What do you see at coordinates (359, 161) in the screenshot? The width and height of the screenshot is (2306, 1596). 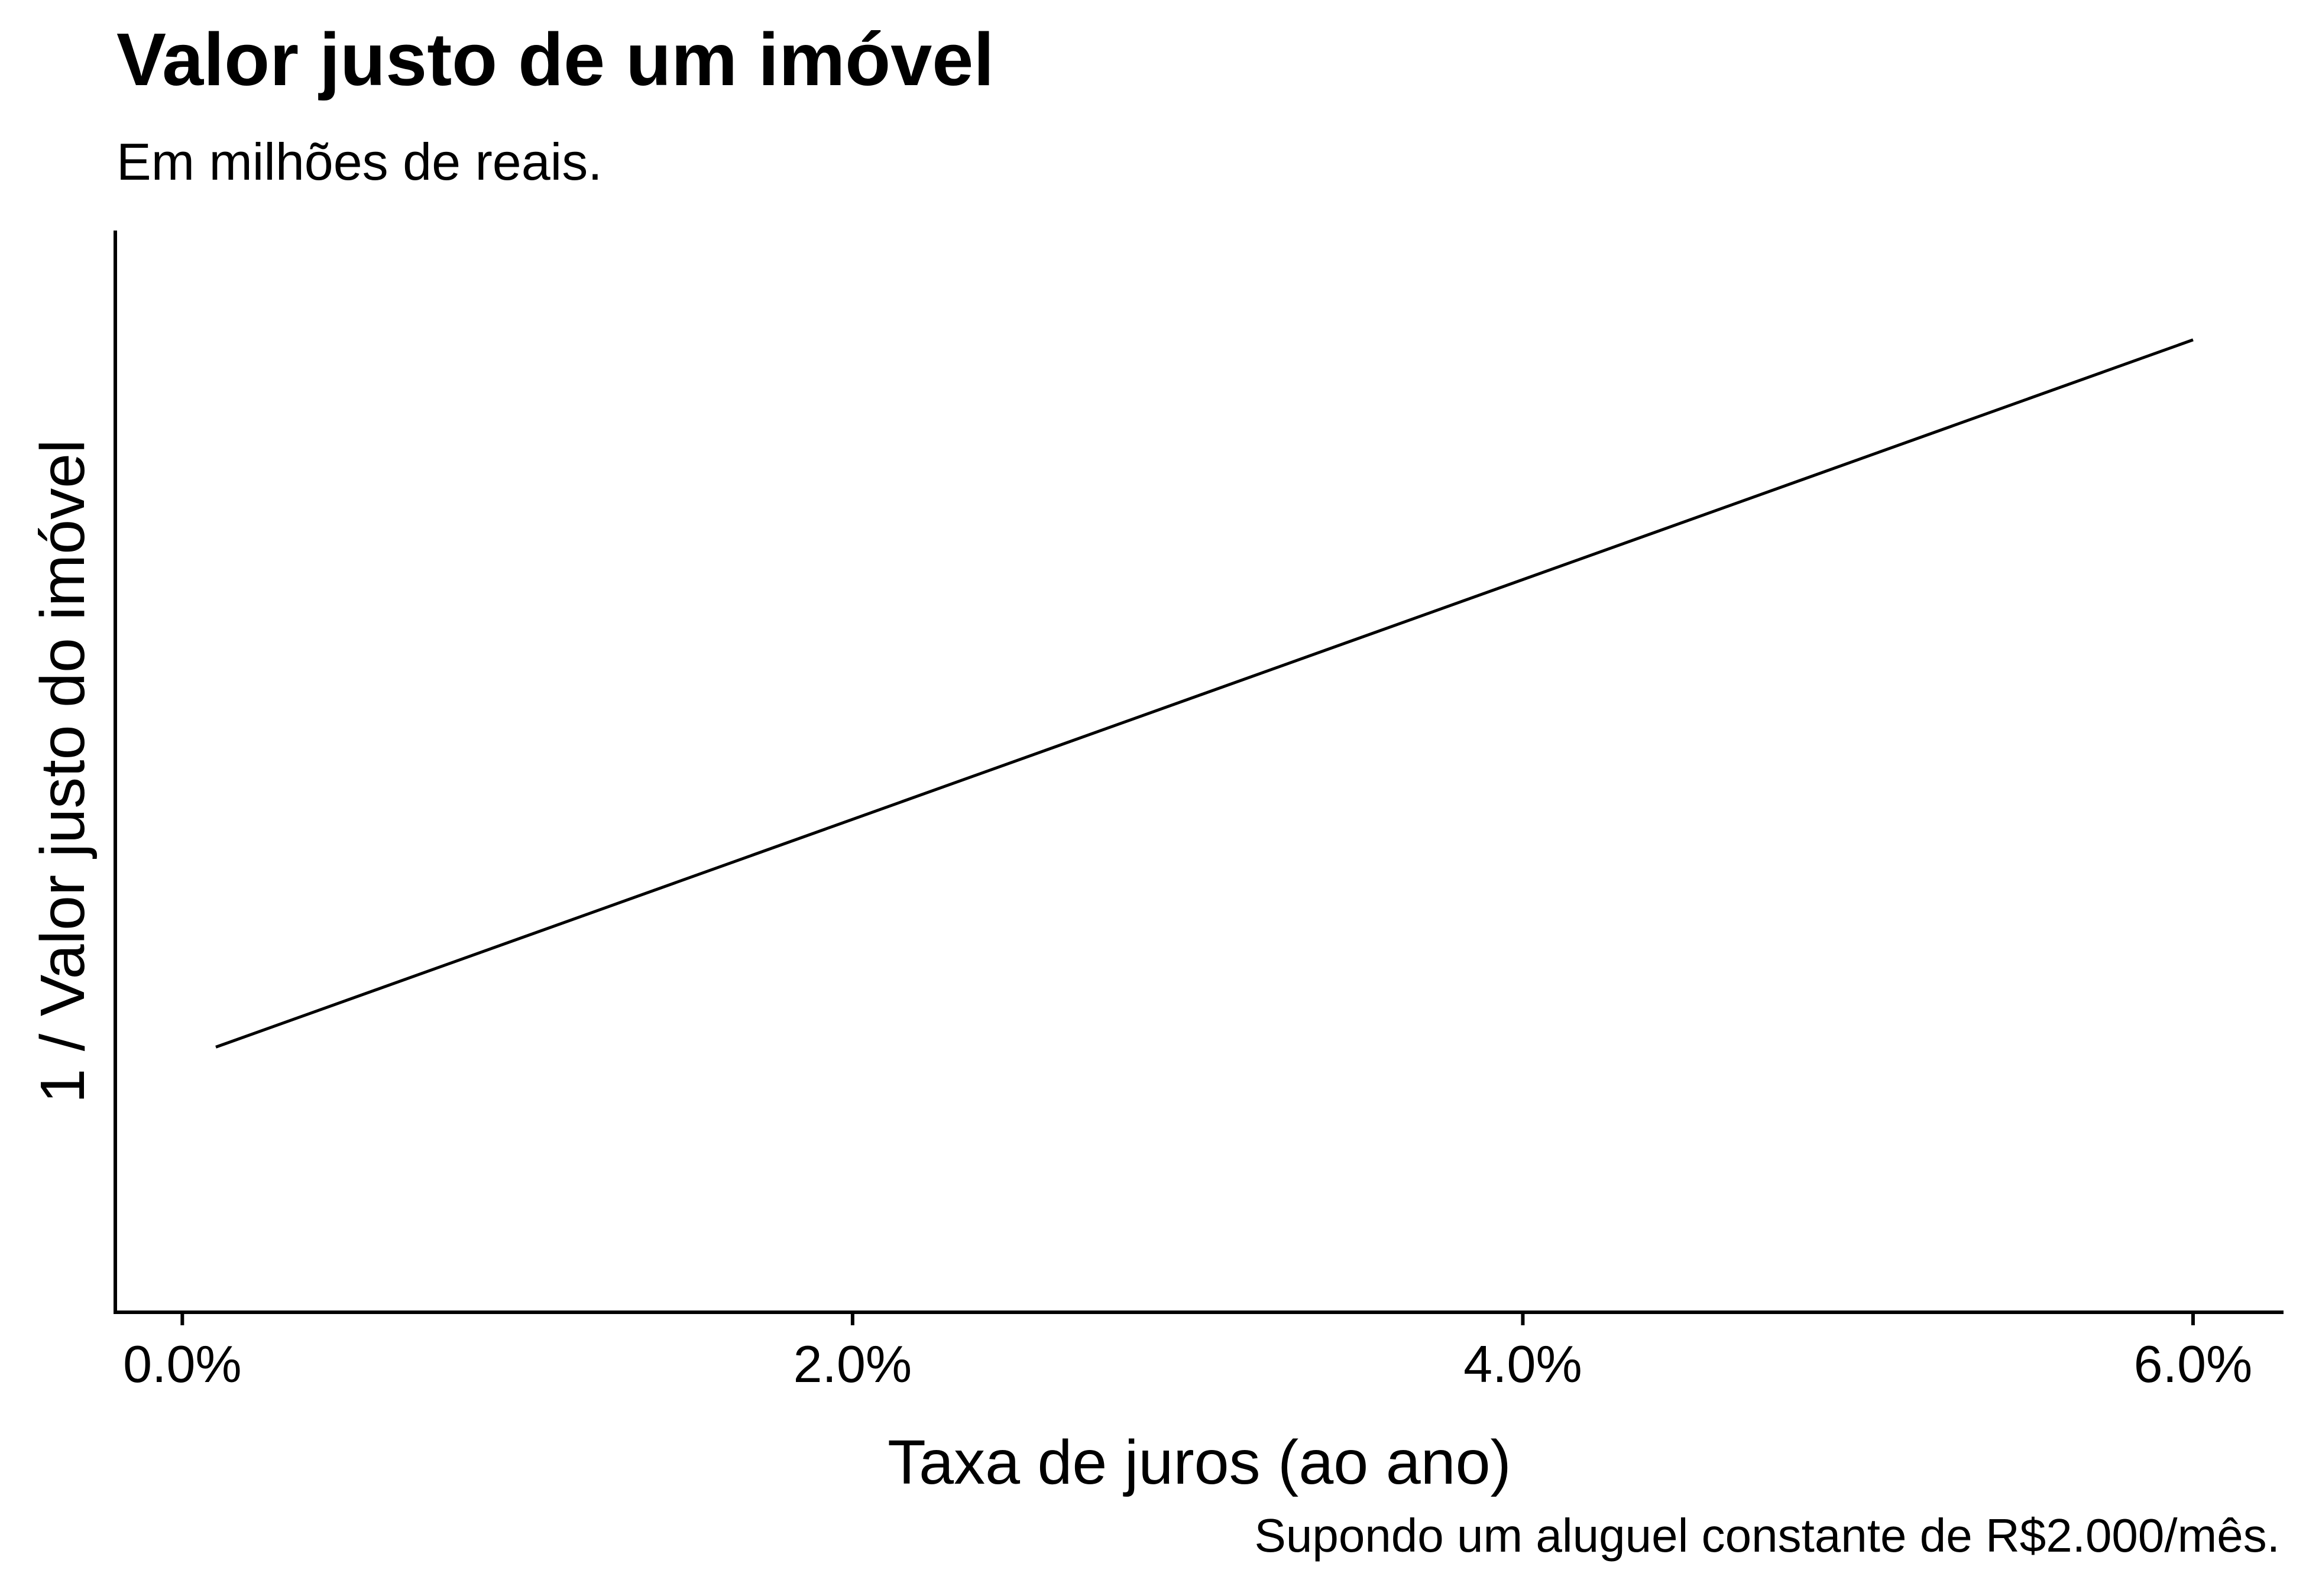 I see `chart-subtitle: Em milhões de reais.` at bounding box center [359, 161].